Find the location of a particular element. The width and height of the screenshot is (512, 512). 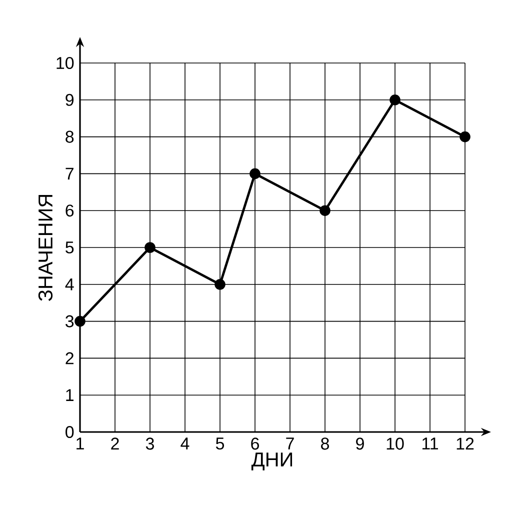

y-tick-label: 7 is located at coordinates (70, 174).